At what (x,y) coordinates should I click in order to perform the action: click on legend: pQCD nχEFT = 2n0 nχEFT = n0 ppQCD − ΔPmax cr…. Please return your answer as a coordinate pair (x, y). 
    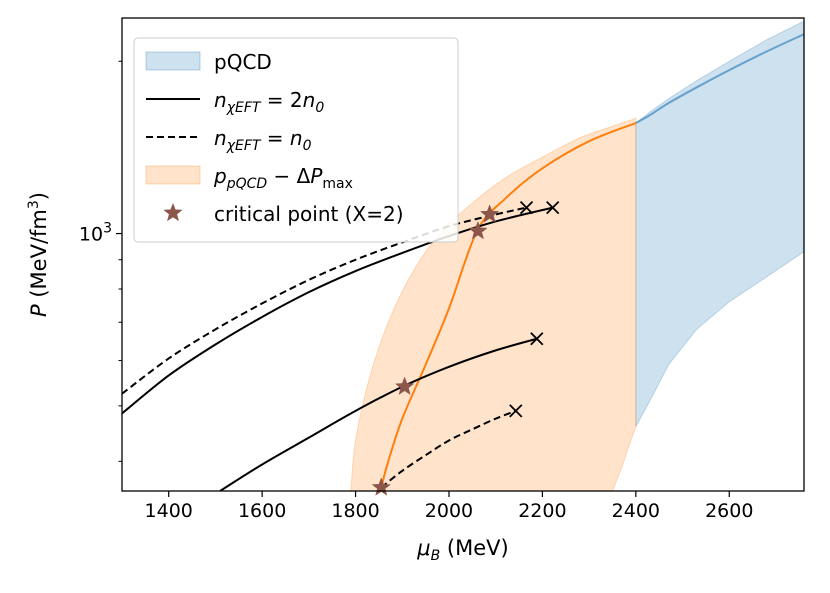
    Looking at the image, I should click on (296, 140).